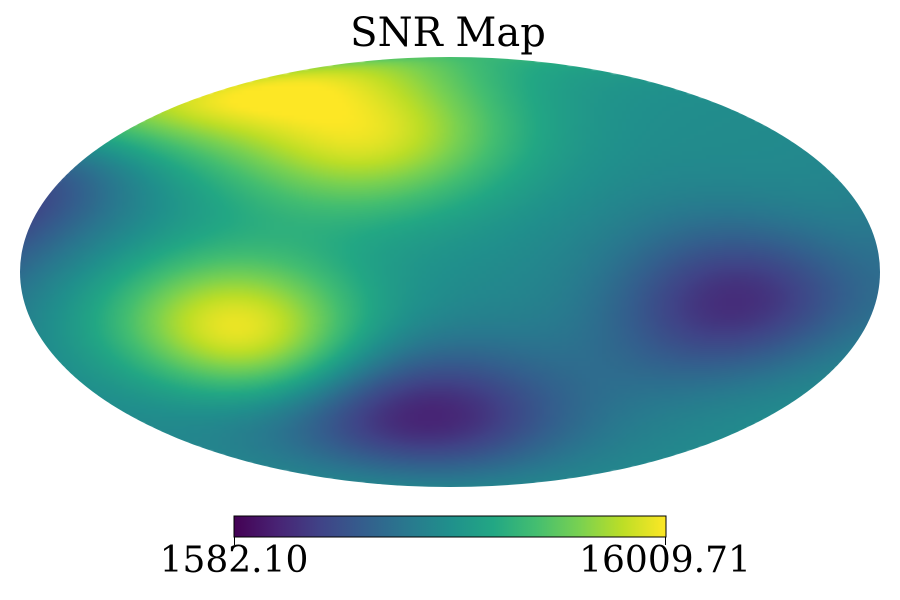 Image resolution: width=900 pixels, height=600 pixels. What do you see at coordinates (455, 548) in the screenshot?
I see `colorbar: 1582.10 16009.71` at bounding box center [455, 548].